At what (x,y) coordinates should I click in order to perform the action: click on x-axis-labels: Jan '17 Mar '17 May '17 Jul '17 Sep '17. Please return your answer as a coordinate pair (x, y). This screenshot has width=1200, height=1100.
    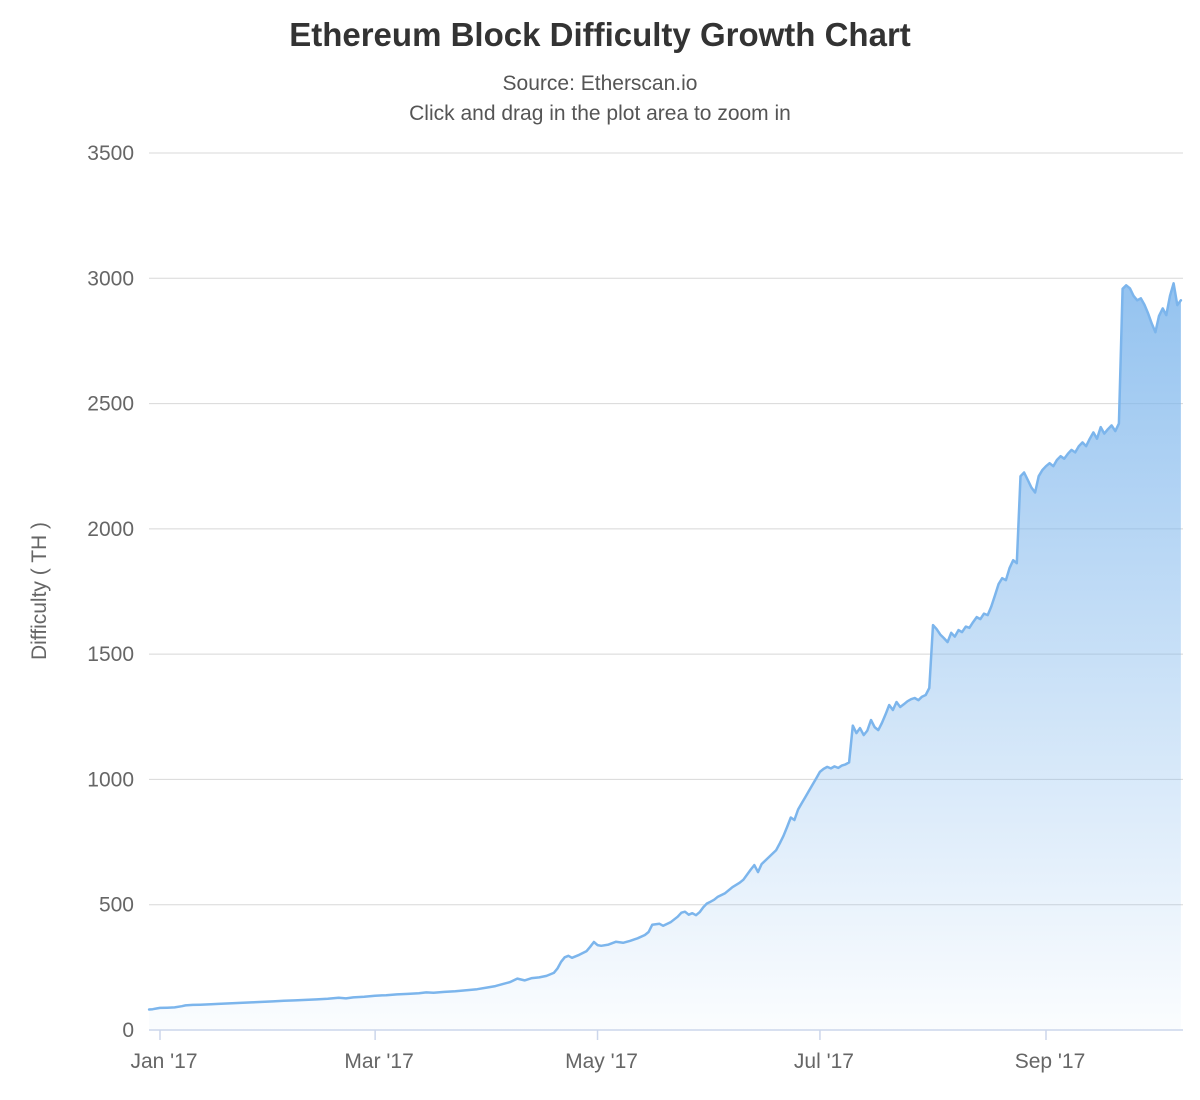
    Looking at the image, I should click on (607, 1061).